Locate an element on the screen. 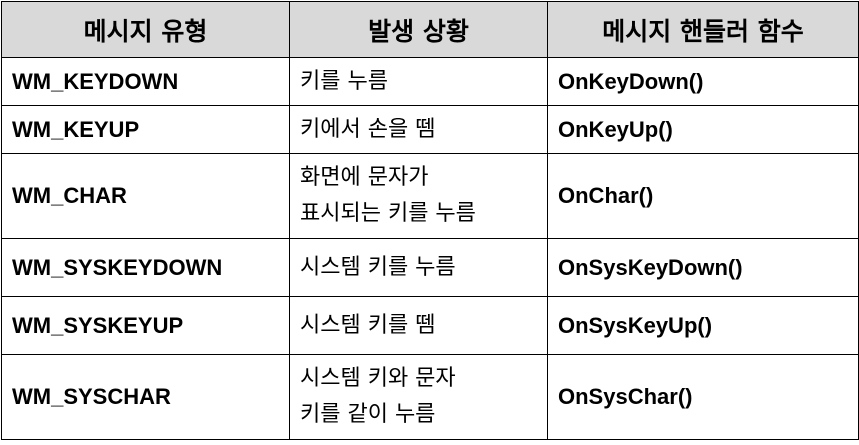  handler-cell: OnKeyDown() is located at coordinates (703, 81).